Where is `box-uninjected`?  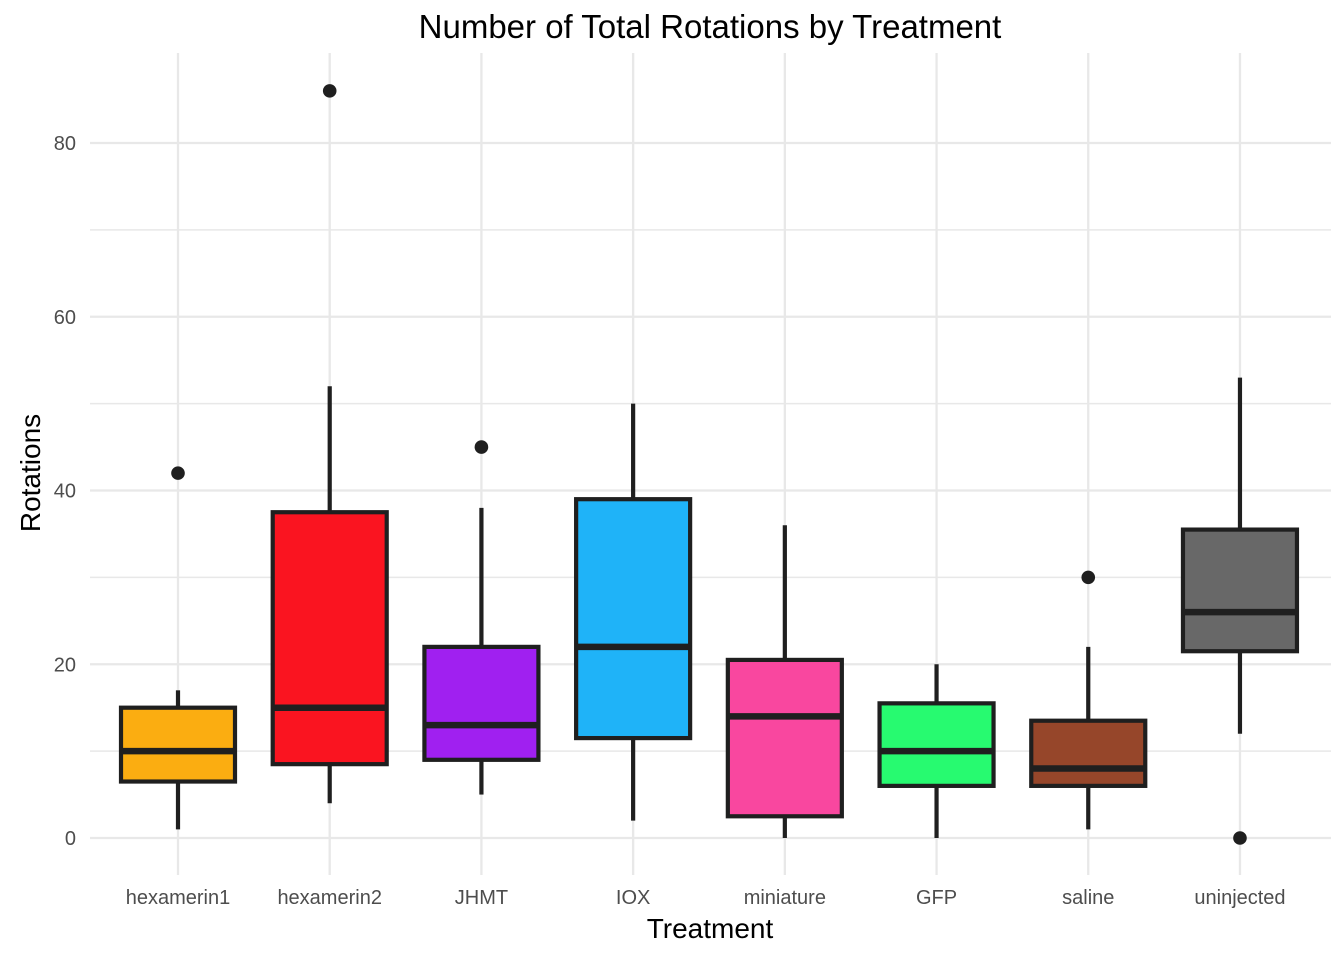 box-uninjected is located at coordinates (1240, 590).